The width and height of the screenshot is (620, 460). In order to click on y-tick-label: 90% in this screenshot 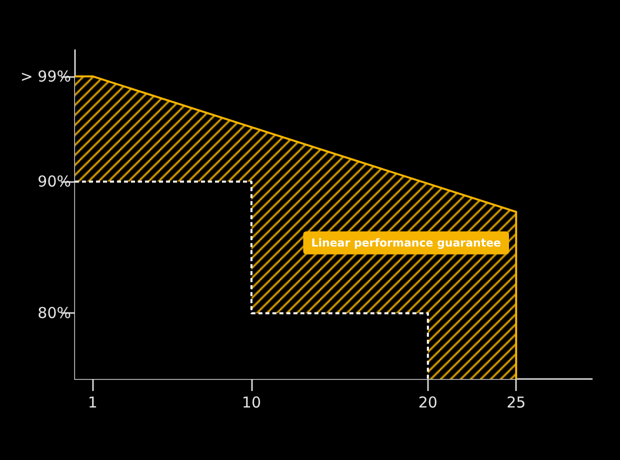, I will do `click(54, 181)`.